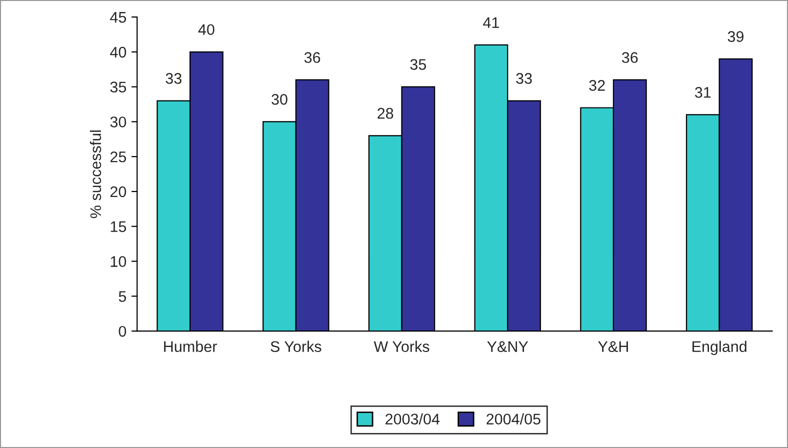 This screenshot has height=448, width=788. I want to click on data-label: 41, so click(491, 22).